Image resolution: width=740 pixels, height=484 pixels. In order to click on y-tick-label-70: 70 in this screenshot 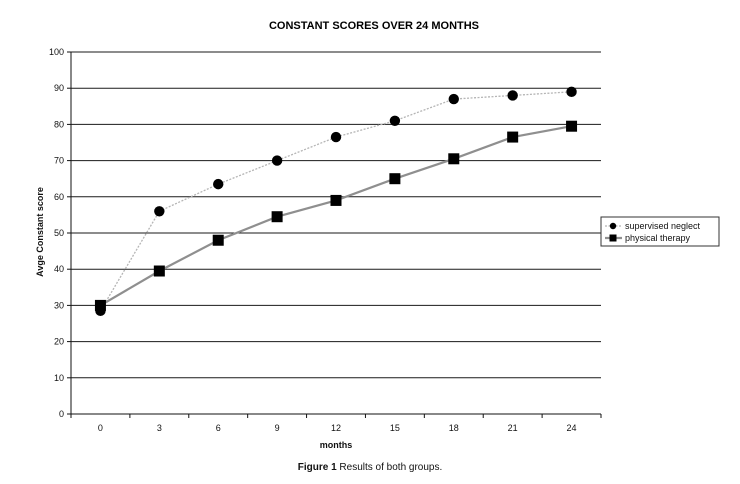, I will do `click(59, 161)`.